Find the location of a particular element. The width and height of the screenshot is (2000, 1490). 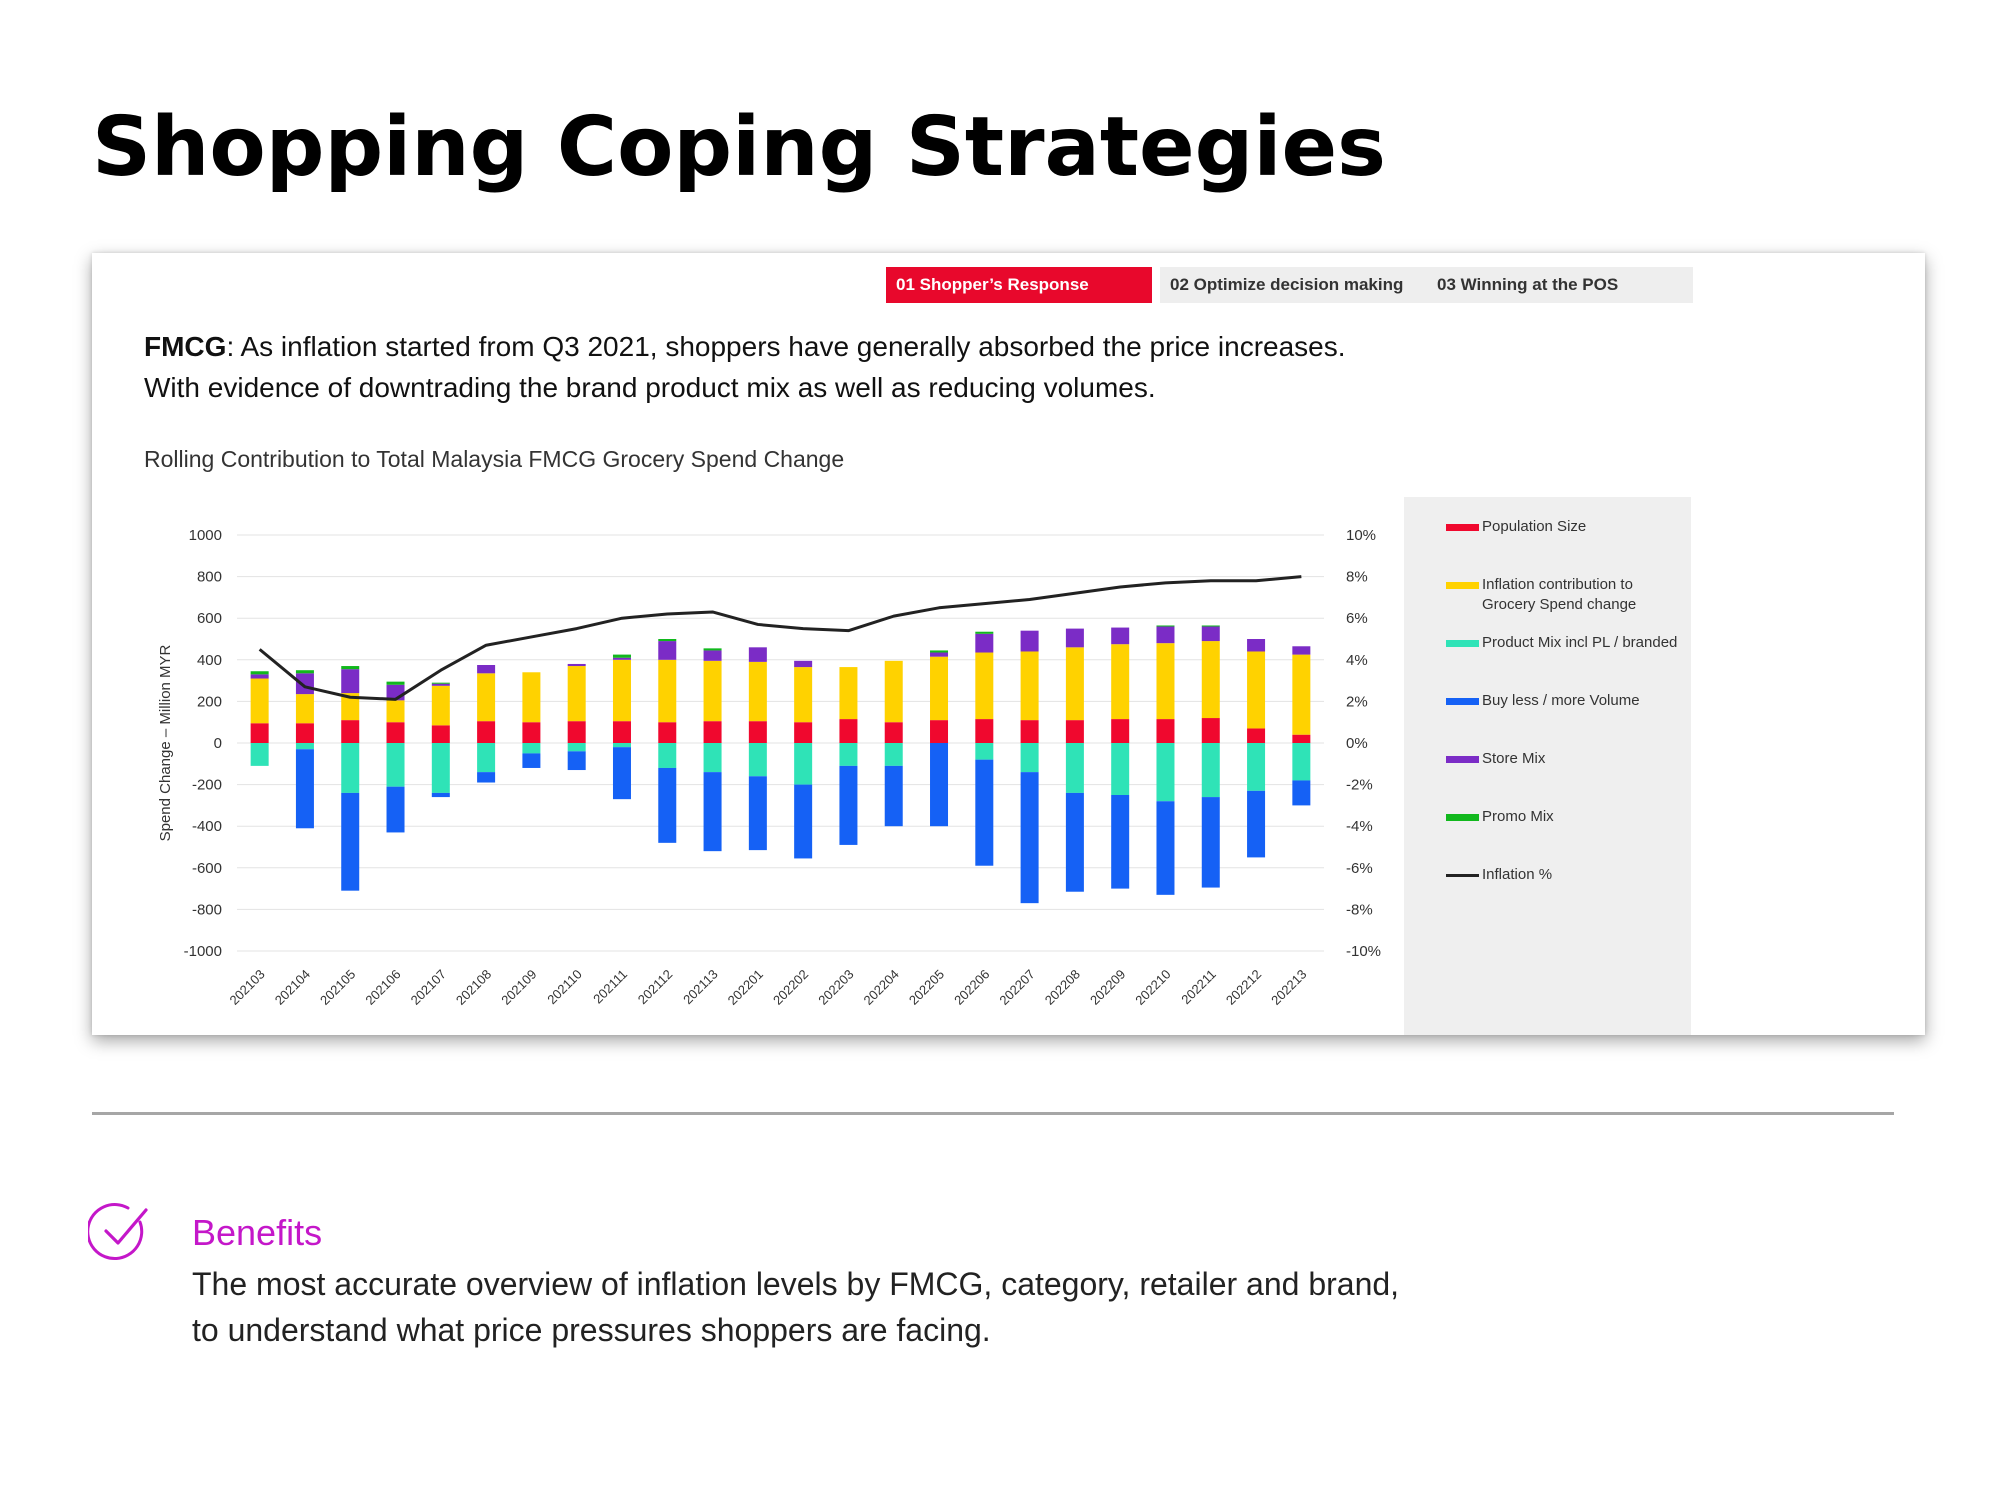

benefits-title: Benefits is located at coordinates (257, 1232).